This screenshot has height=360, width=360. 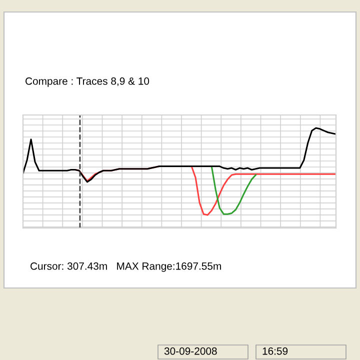 I want to click on text: Cursor: 307.43m MAX Range:1697.55m, so click(x=125, y=267).